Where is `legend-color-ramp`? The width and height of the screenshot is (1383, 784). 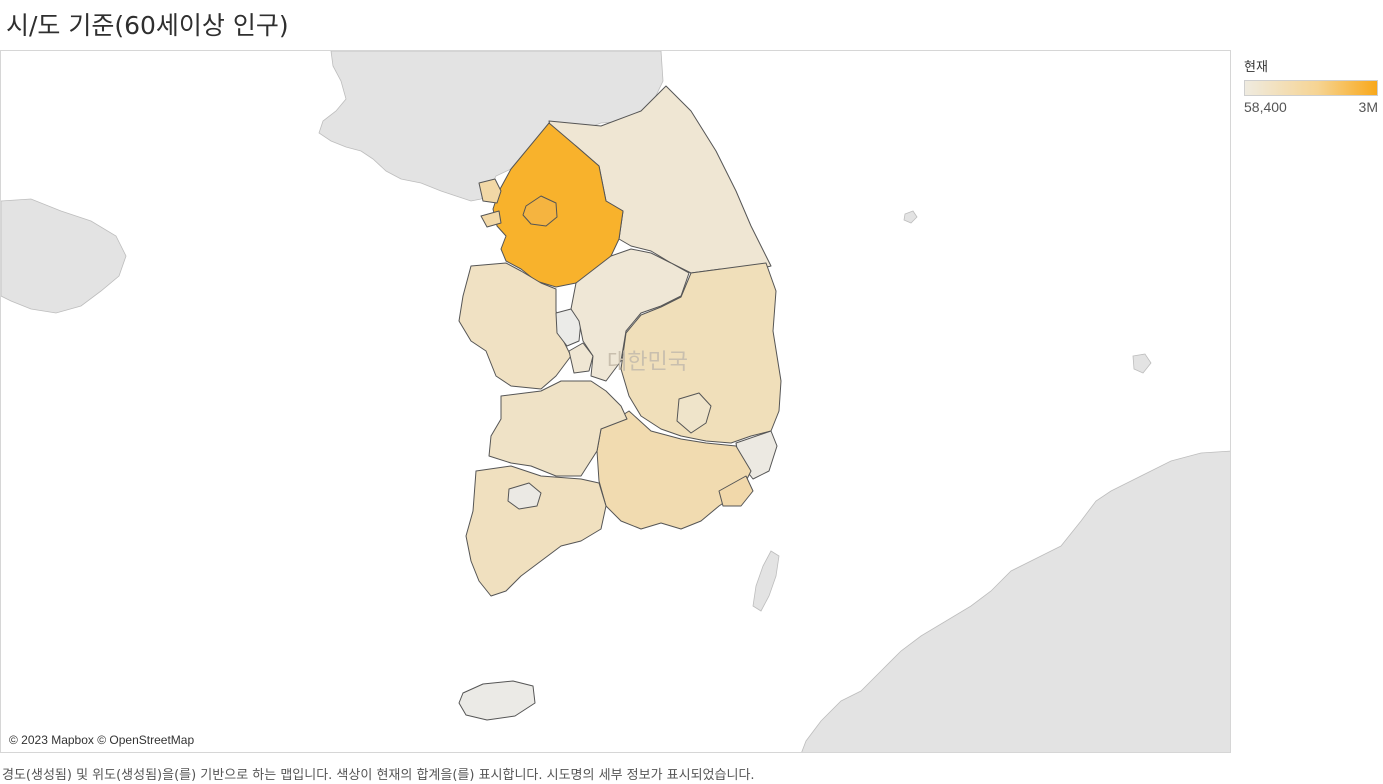
legend-color-ramp is located at coordinates (1311, 88).